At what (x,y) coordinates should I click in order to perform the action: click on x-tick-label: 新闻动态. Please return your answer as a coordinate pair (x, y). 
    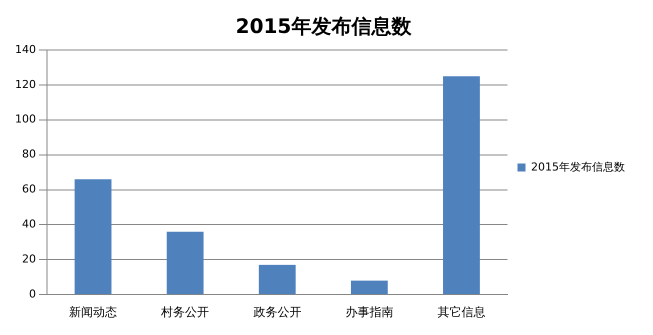
    Looking at the image, I should click on (93, 311).